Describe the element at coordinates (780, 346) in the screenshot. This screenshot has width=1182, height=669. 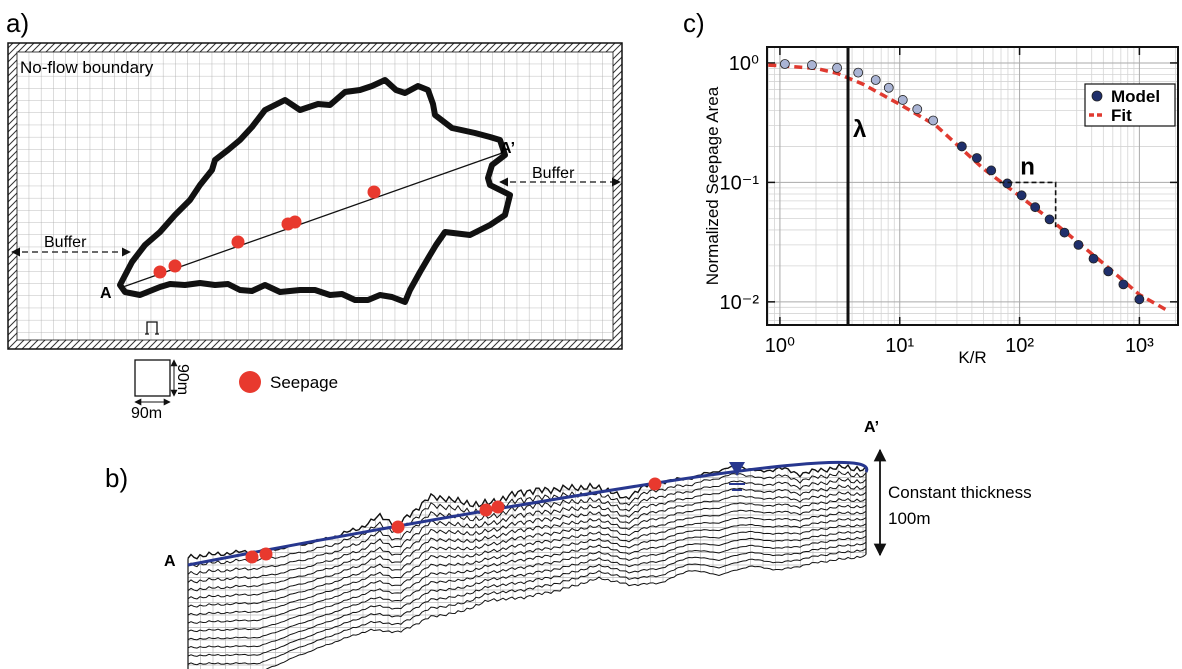
I see `x-tick-label: 10⁰` at that location.